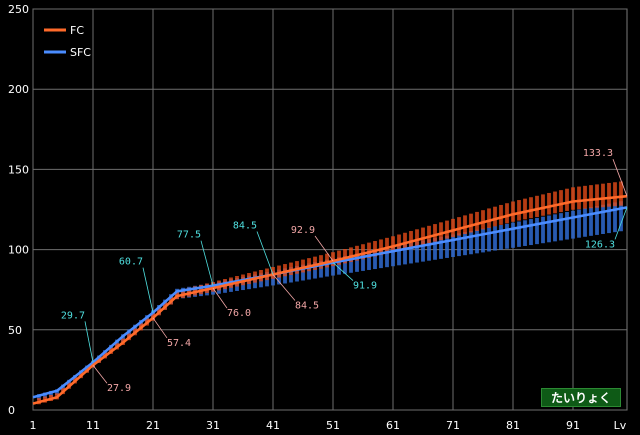  What do you see at coordinates (581, 397) in the screenshot?
I see `stat-badge: たいりょく` at bounding box center [581, 397].